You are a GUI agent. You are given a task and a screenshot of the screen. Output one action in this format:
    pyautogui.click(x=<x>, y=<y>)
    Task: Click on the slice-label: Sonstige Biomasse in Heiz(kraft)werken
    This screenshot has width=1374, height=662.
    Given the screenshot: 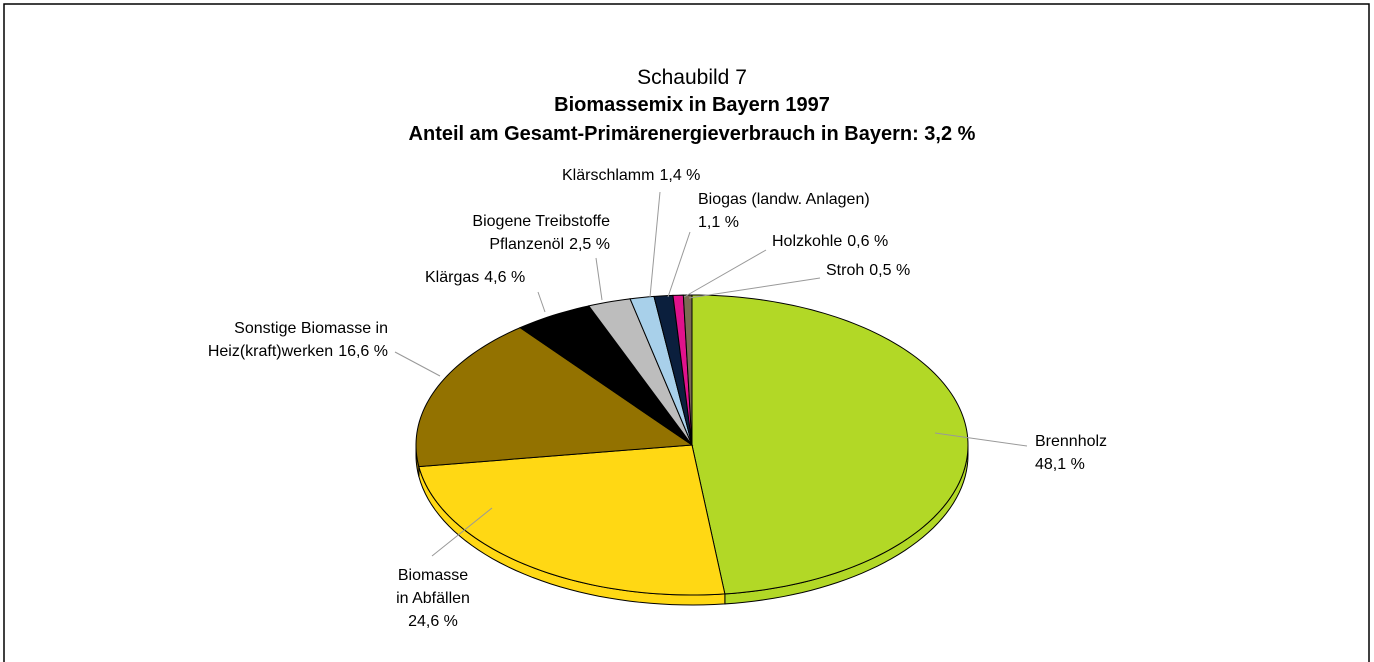 What is the action you would take?
    pyautogui.click(x=298, y=340)
    